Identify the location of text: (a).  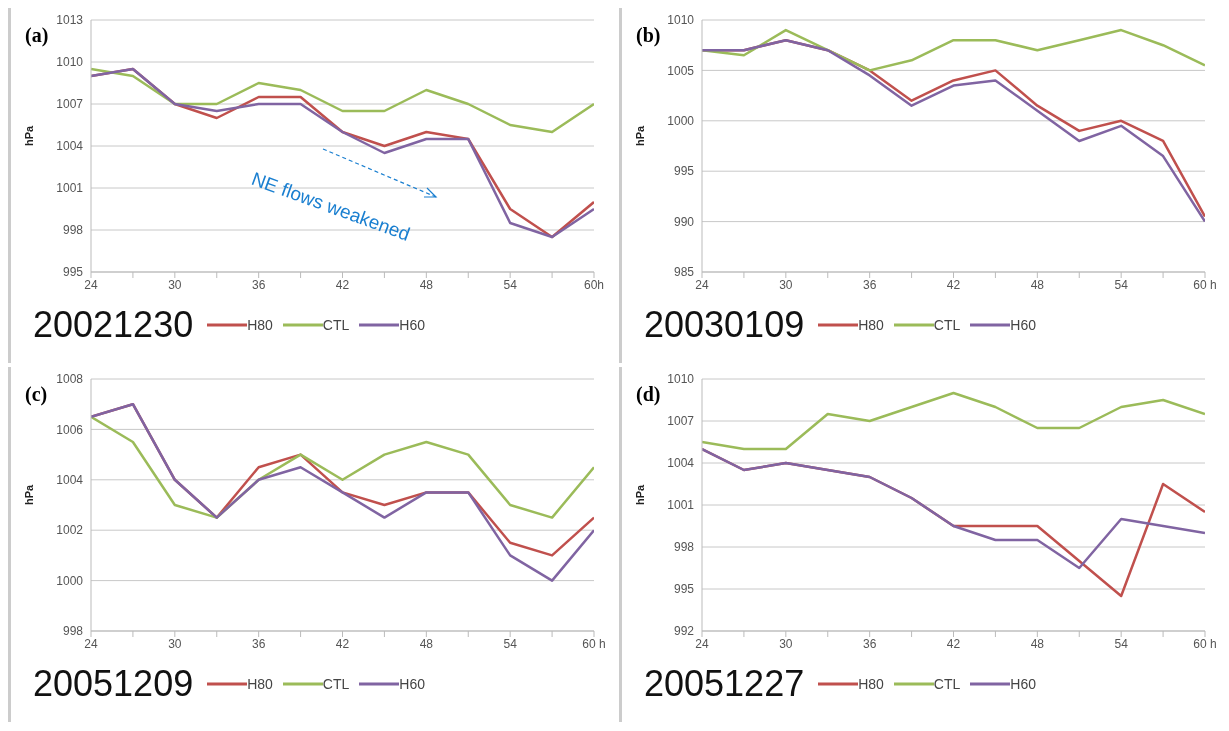
(37, 35).